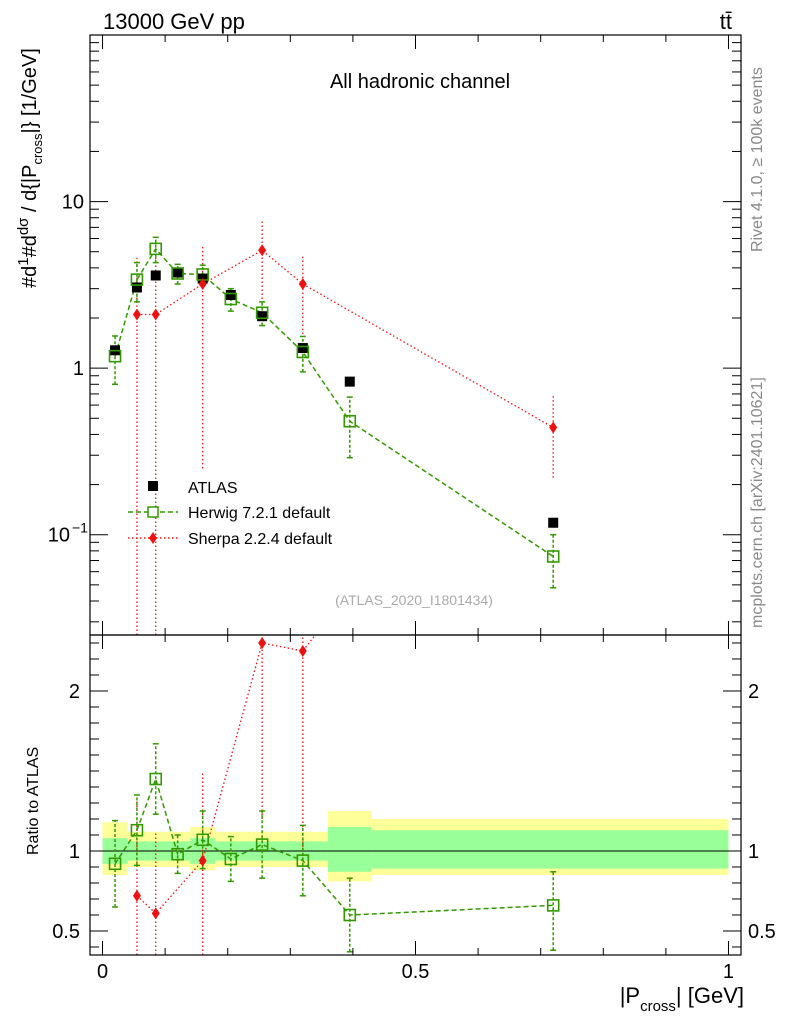  Describe the element at coordinates (416, 972) in the screenshot. I see `x-tick-label: 0.5` at that location.